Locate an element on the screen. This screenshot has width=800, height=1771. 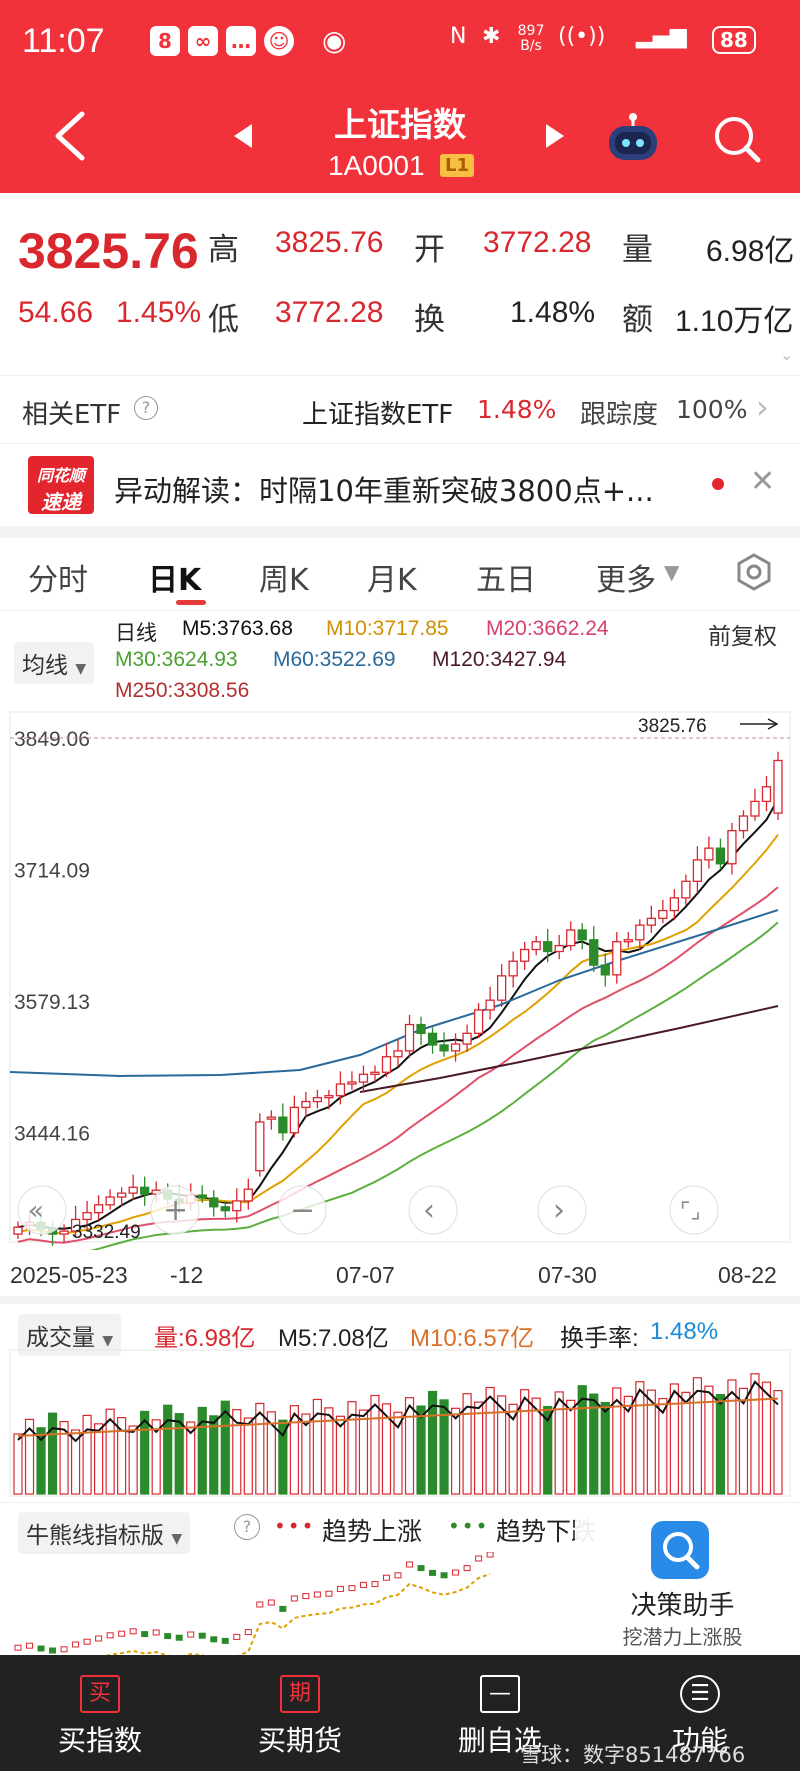
tab-more: 更多 is located at coordinates (626, 580).